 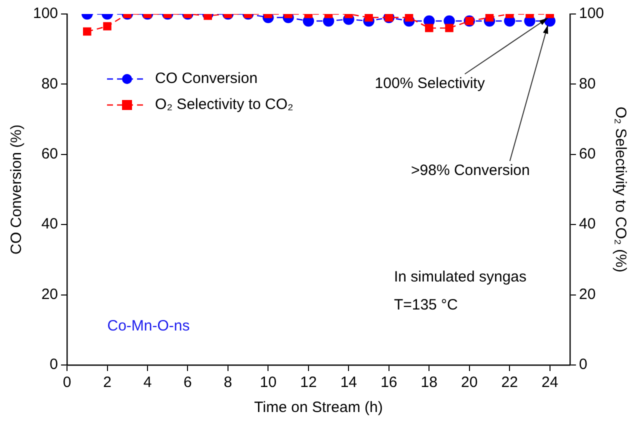 What do you see at coordinates (228, 383) in the screenshot?
I see `x-tick-label: 8` at bounding box center [228, 383].